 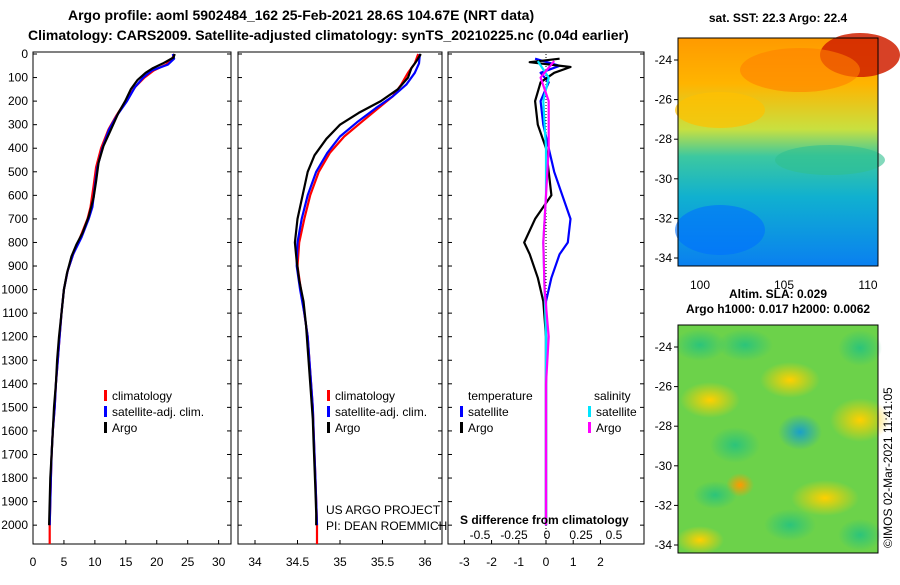 I want to click on x-tick-label: 35, so click(x=340, y=562).